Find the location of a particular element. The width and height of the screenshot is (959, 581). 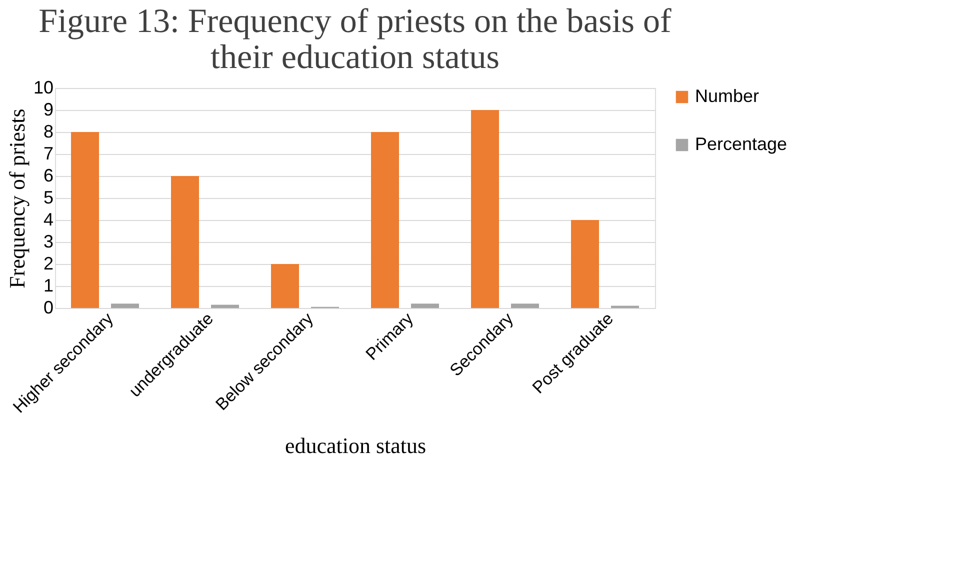

y-tick-label: 9 is located at coordinates (48, 110).